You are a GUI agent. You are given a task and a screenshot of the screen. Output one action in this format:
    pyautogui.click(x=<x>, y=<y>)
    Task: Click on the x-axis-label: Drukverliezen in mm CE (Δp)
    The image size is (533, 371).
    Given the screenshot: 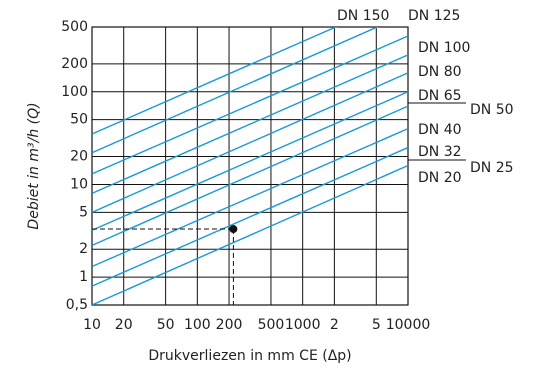 What is the action you would take?
    pyautogui.click(x=249, y=356)
    